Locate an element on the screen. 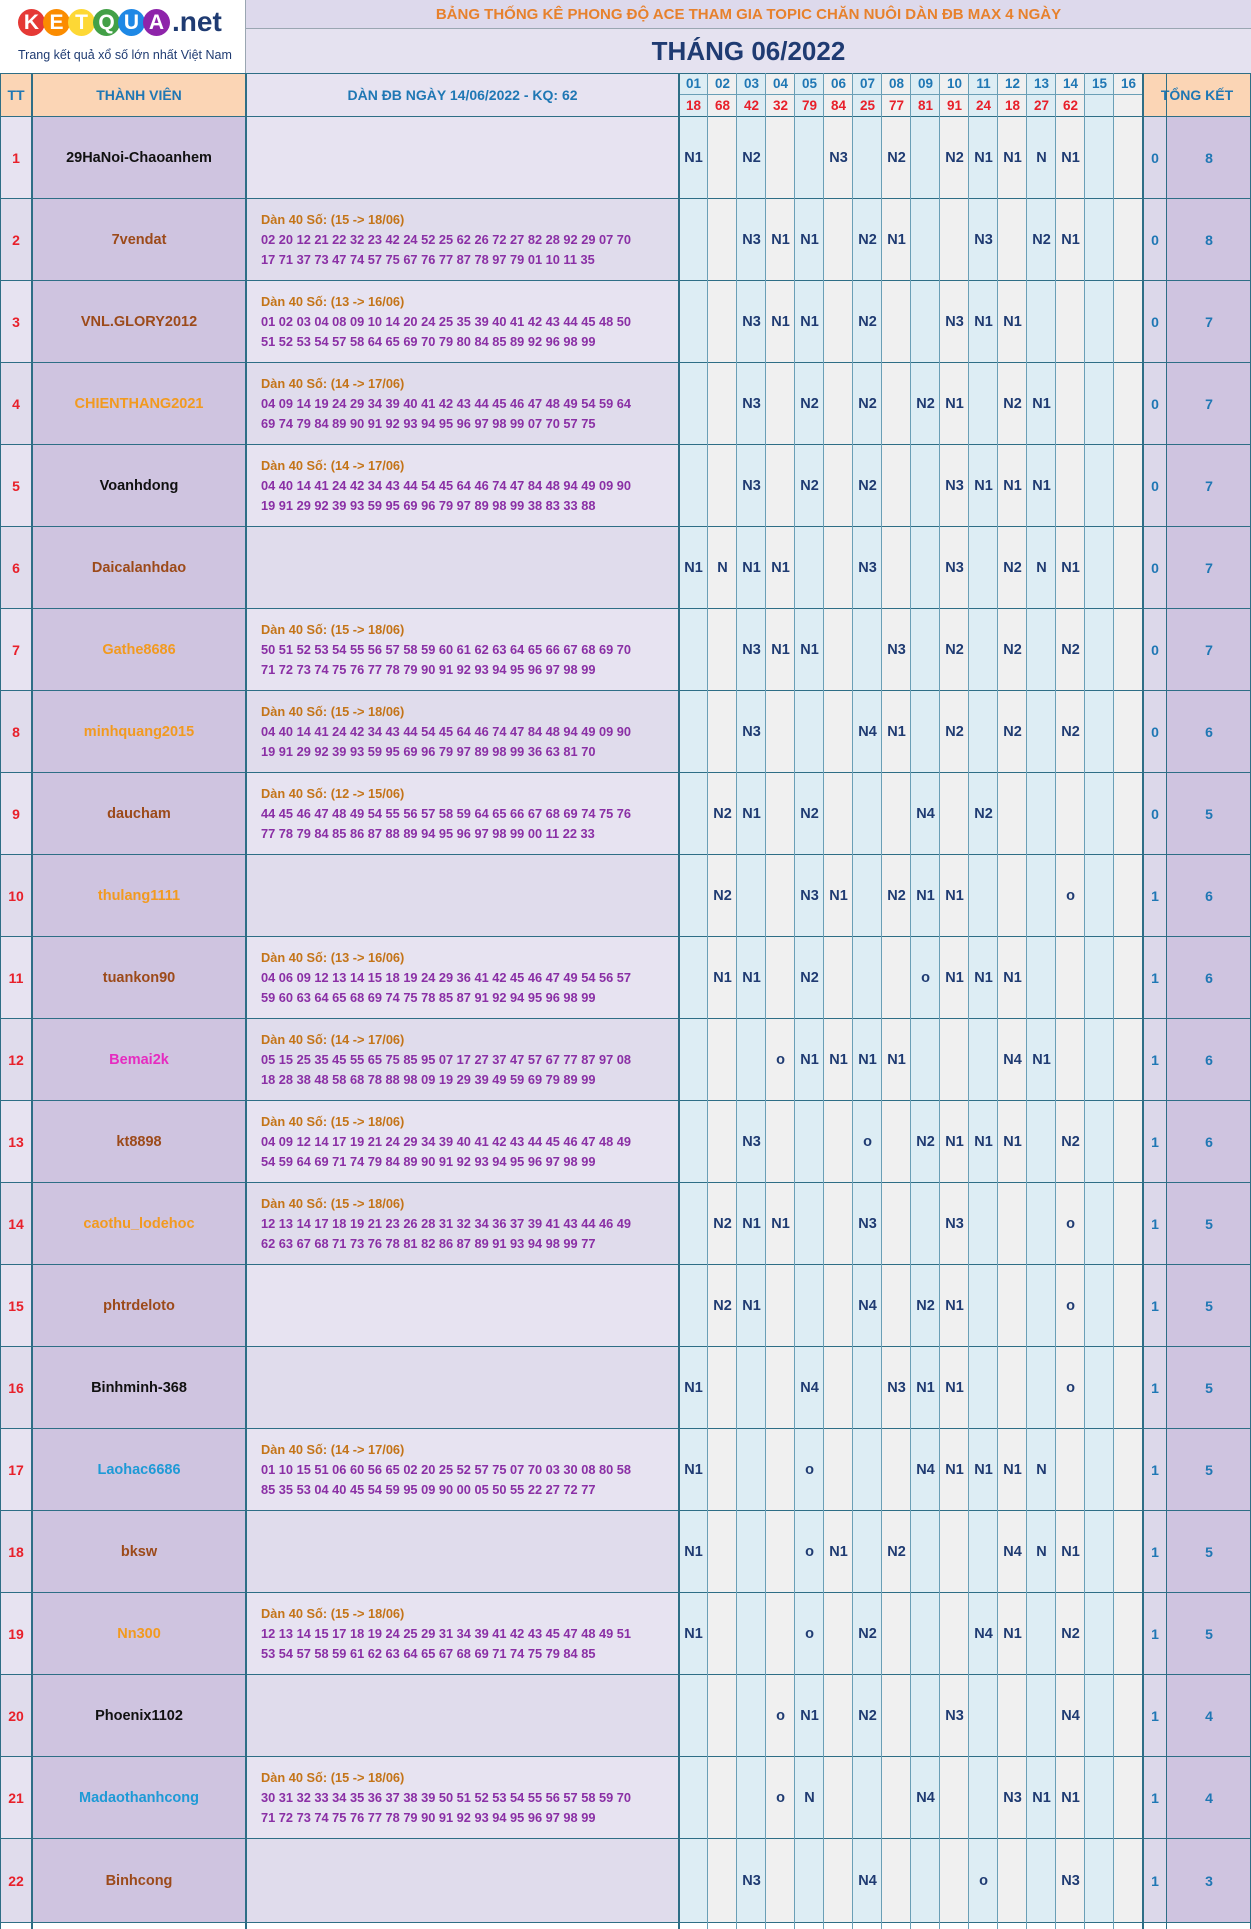 The height and width of the screenshot is (1929, 1251). day-header: 10 is located at coordinates (954, 83).